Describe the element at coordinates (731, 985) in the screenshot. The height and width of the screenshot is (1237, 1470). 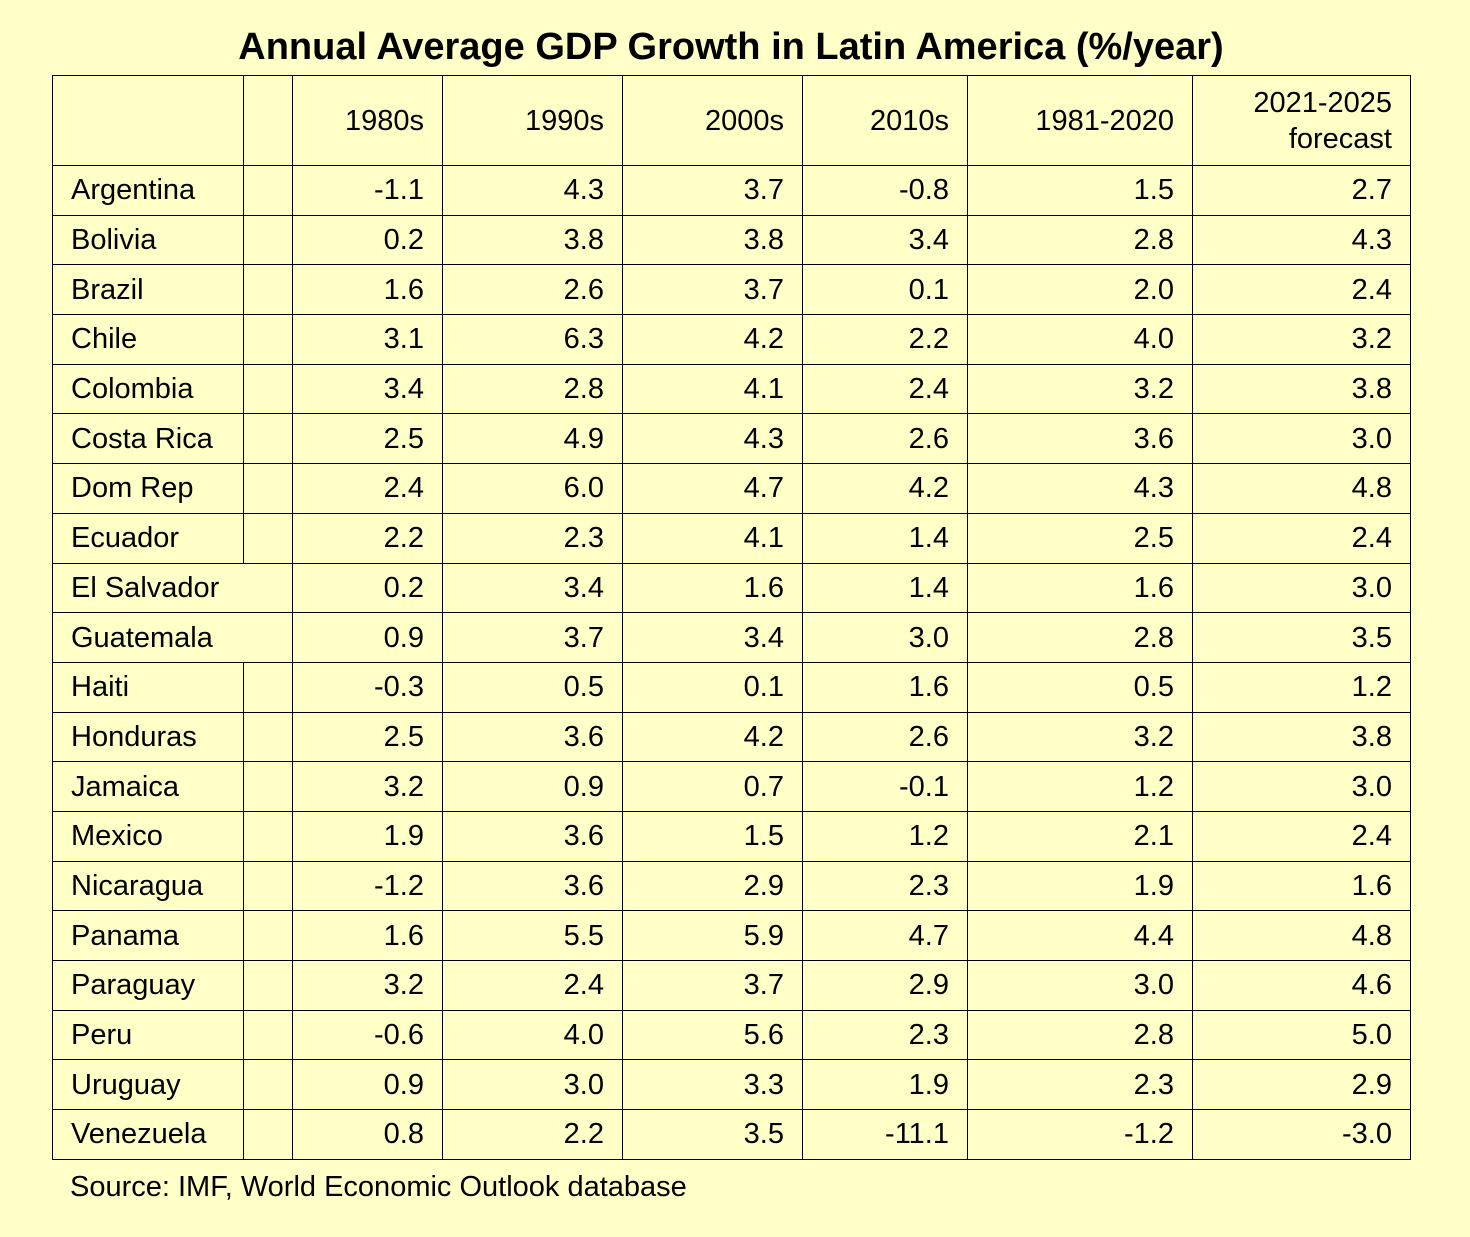
I see `table-row: Paraguay 3.2 2.4 3.7 2.9 3.0 4.6` at that location.